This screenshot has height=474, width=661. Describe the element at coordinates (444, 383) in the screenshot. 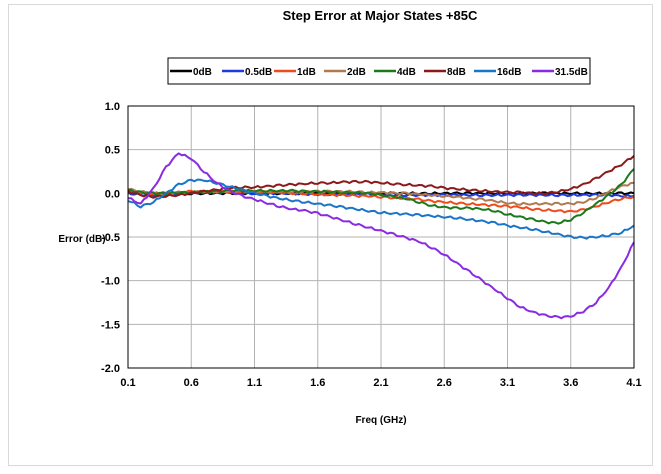

I see `x-tick-label: 2.6` at that location.